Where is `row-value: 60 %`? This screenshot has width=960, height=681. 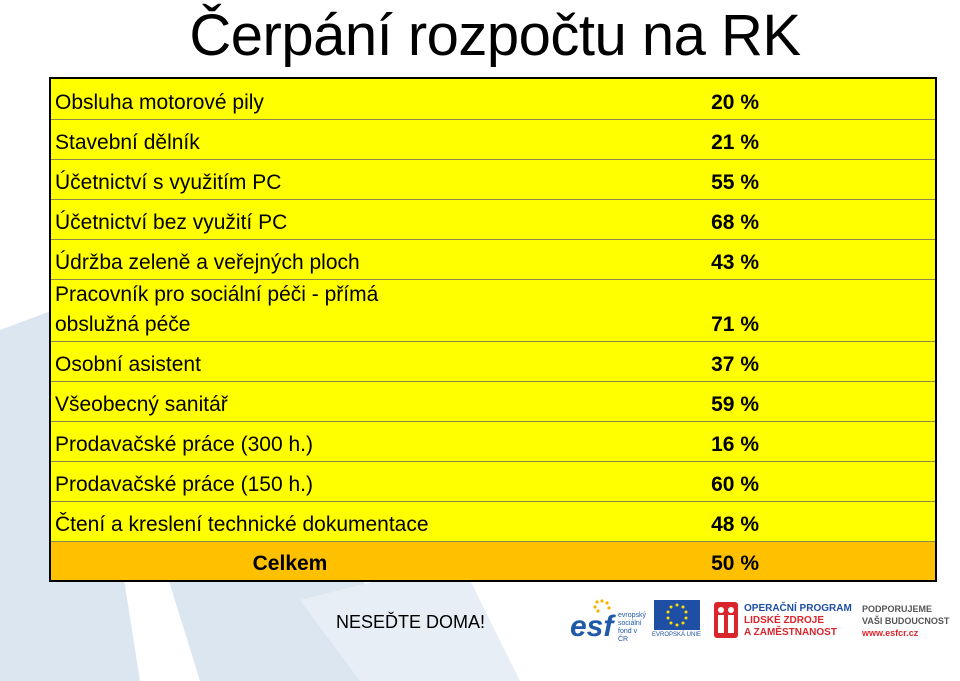
row-value: 60 % is located at coordinates (735, 484).